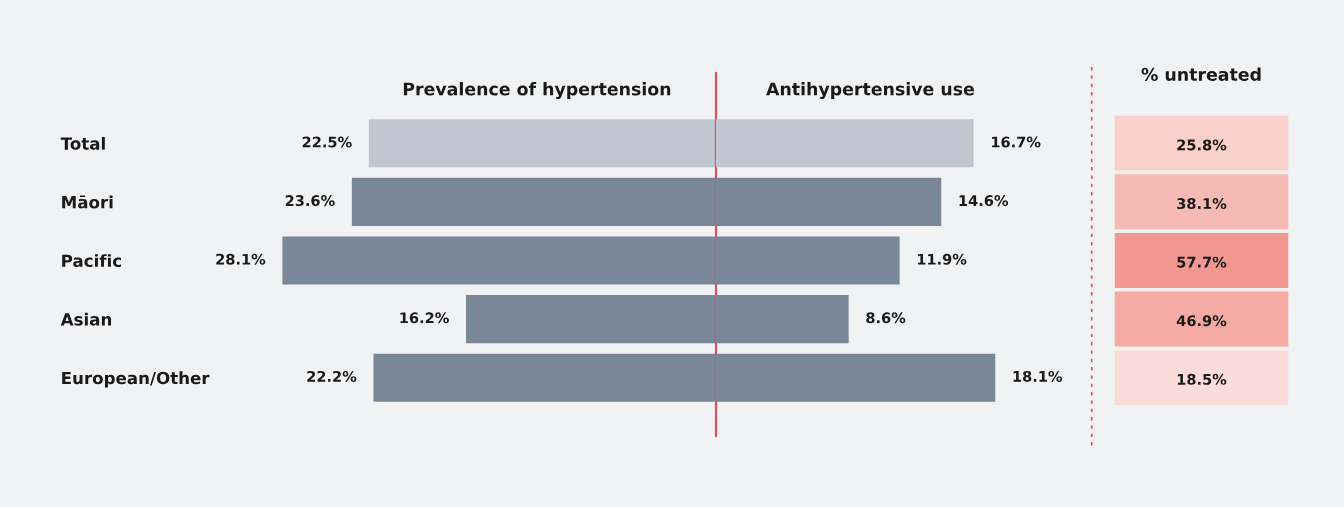  Describe the element at coordinates (1038, 376) in the screenshot. I see `data-label: 18.1%` at that location.